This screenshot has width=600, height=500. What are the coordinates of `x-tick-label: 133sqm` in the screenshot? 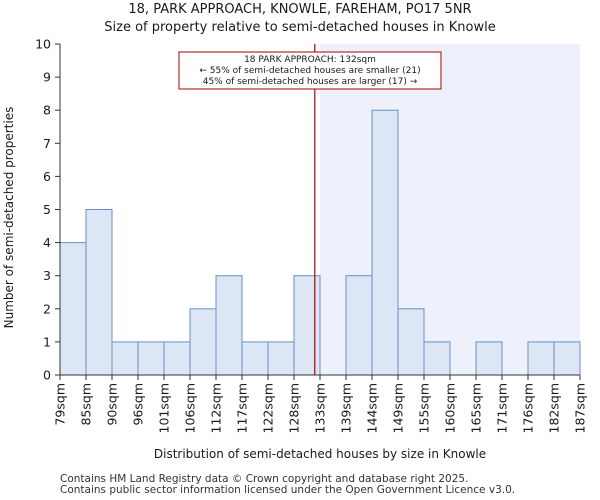 It's located at (320, 408).